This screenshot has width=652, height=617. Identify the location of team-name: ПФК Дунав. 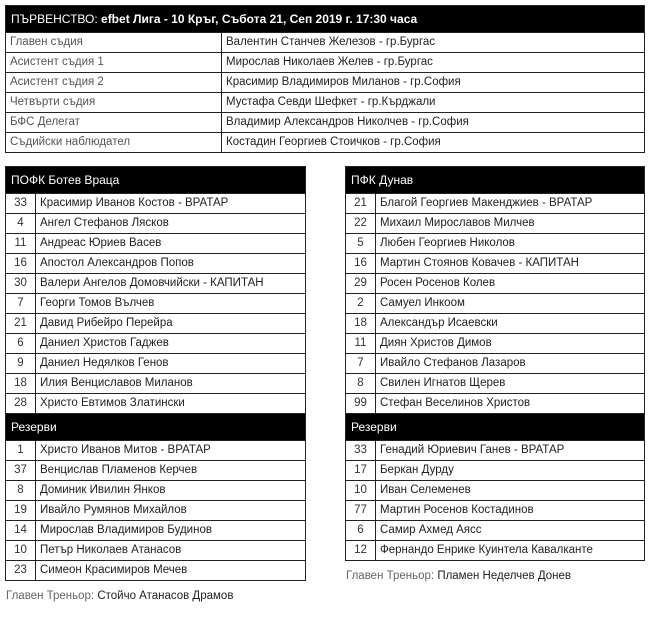
(495, 180).